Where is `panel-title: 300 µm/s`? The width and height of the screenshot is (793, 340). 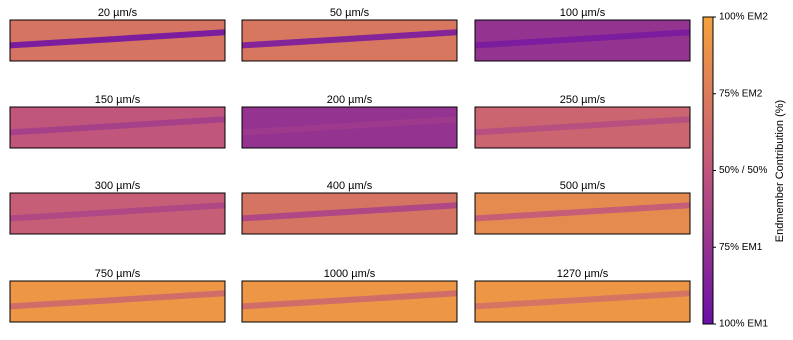
panel-title: 300 µm/s is located at coordinates (118, 186).